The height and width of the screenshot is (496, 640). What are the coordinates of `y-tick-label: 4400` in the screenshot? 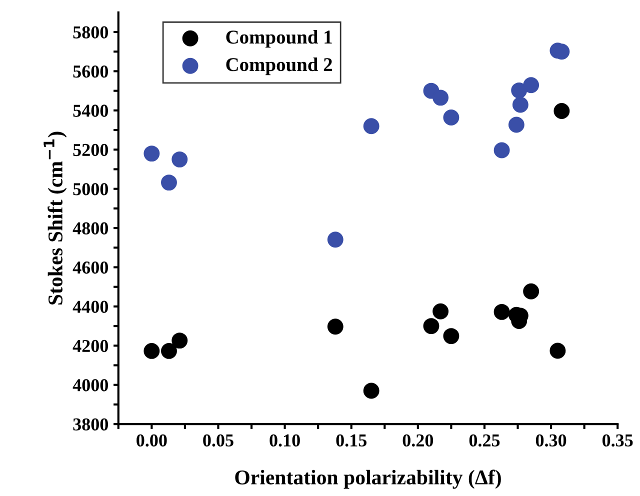 It's located at (90, 306).